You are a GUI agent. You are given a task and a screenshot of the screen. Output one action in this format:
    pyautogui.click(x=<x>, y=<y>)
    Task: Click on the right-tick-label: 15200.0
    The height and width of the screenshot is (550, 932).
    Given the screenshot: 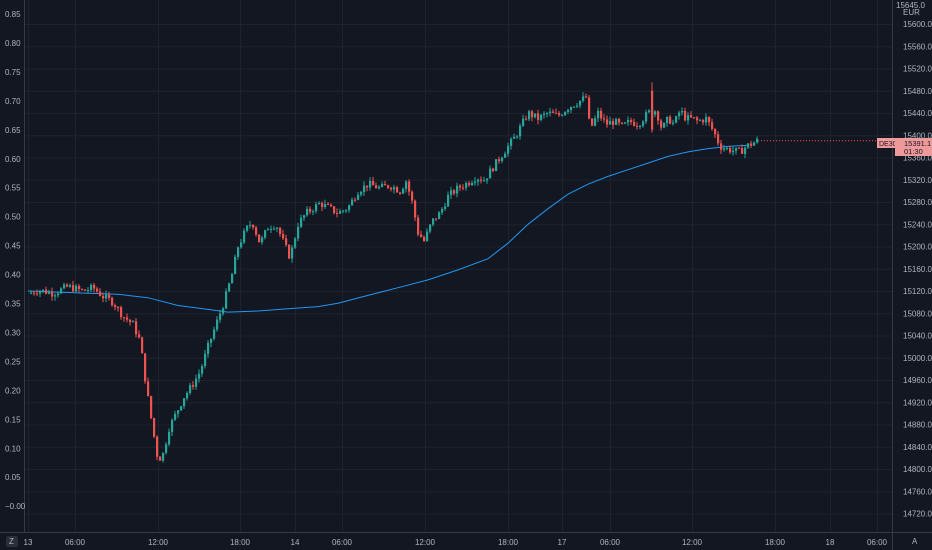 What is the action you would take?
    pyautogui.click(x=917, y=247)
    